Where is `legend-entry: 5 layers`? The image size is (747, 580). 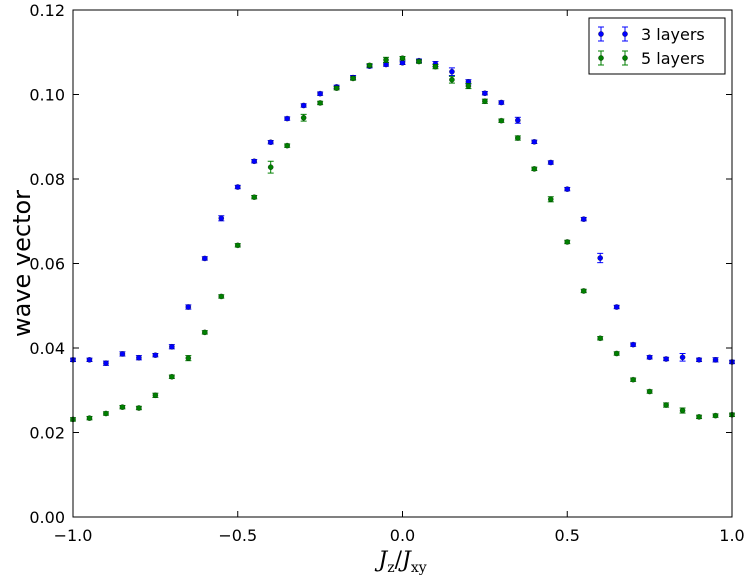 legend-entry: 5 layers is located at coordinates (651, 58).